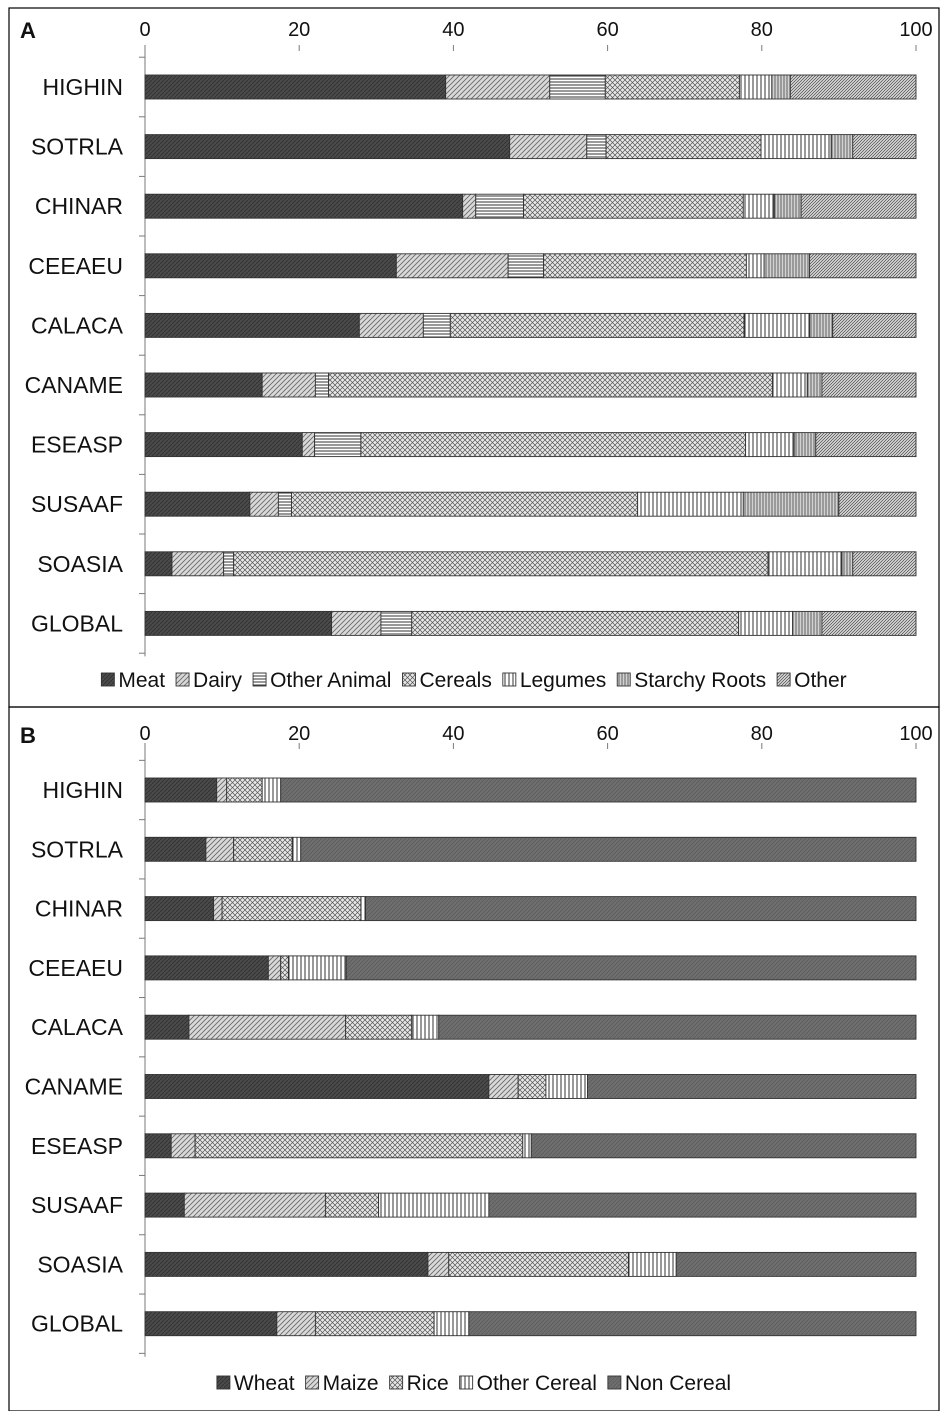  What do you see at coordinates (532, 1086) in the screenshot?
I see `bar-segment-rice-caname` at bounding box center [532, 1086].